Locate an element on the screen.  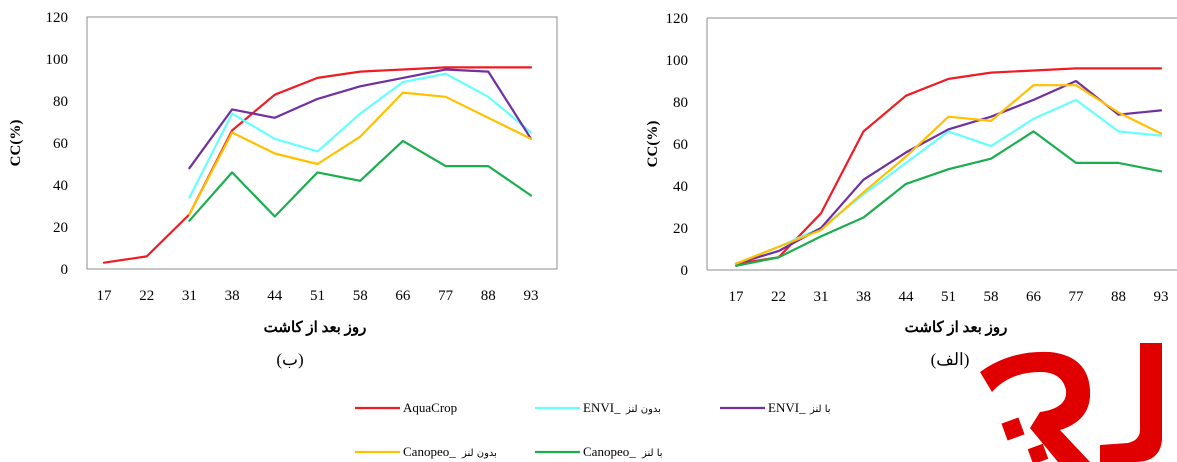
legend-item-canopeo-no-lens: Canopeo_ بدون لنز is located at coordinates (426, 451).